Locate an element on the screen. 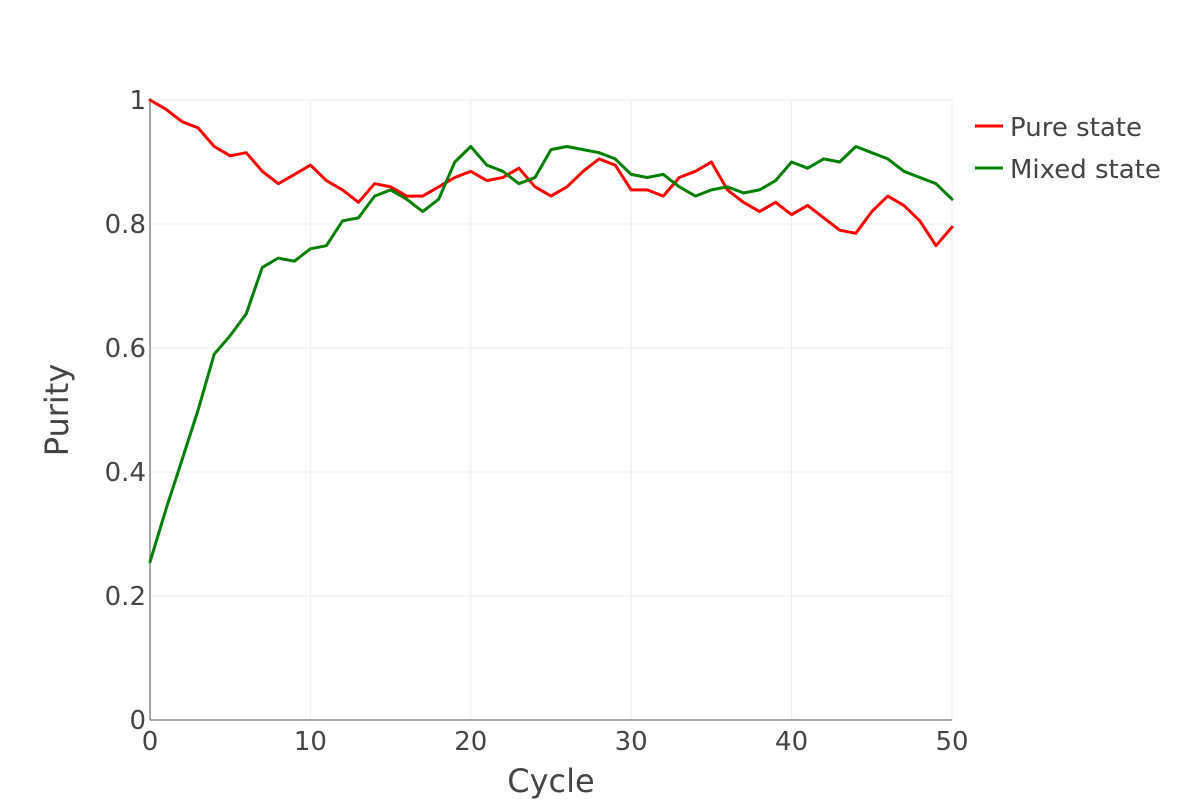 The height and width of the screenshot is (800, 1200). legend-item-pure-state: Pure state is located at coordinates (1058, 128).